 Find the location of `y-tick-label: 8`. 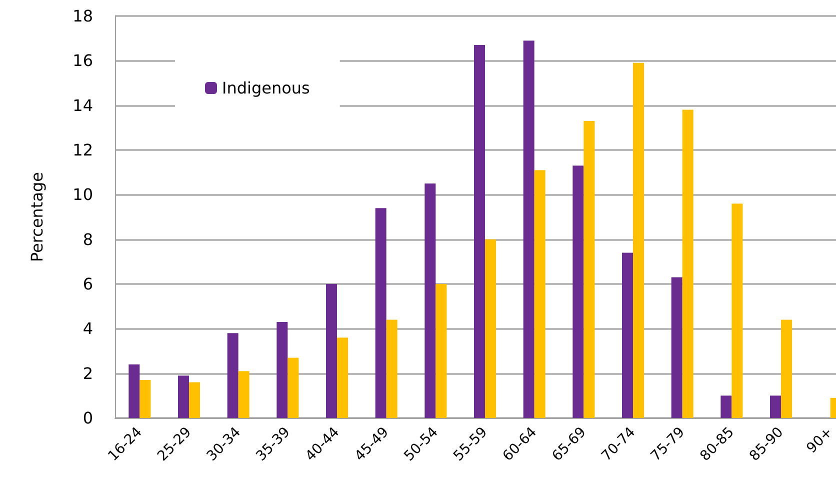

y-tick-label: 8 is located at coordinates (87, 239).